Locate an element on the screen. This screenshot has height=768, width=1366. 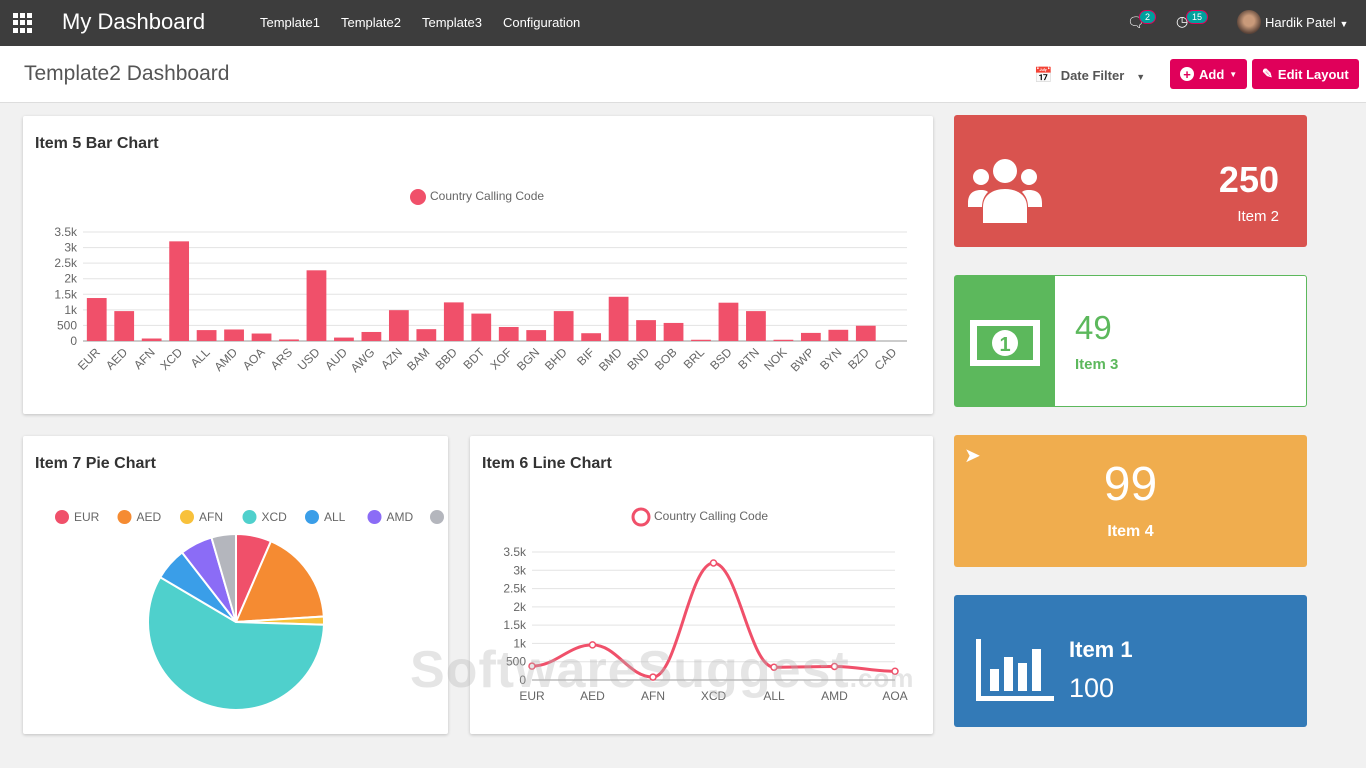
bar-AMD is located at coordinates (234, 335).